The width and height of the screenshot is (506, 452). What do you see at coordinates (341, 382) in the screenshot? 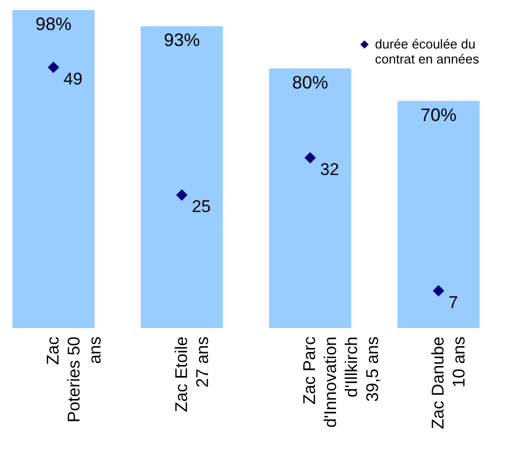
I see `x-tick-label: Zac Parc d'Innovation d'Illkirch 39,5 ans` at bounding box center [341, 382].